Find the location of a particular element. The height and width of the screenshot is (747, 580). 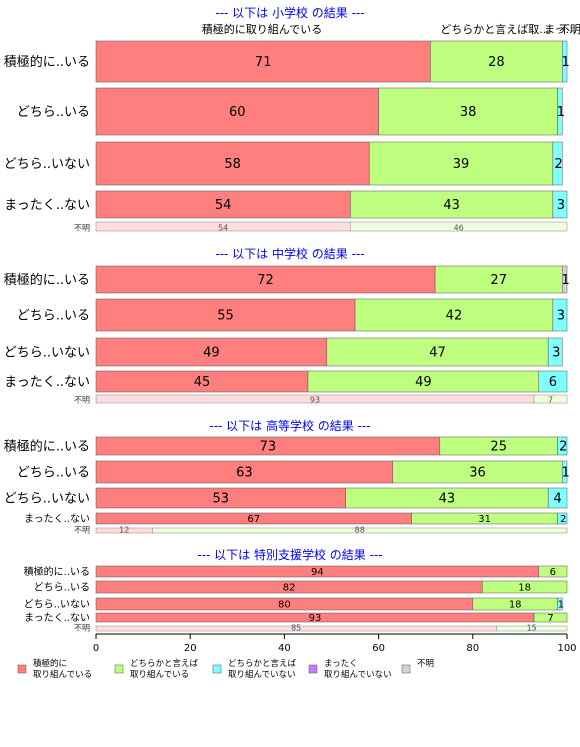

unknown-label: 7 is located at coordinates (550, 400).